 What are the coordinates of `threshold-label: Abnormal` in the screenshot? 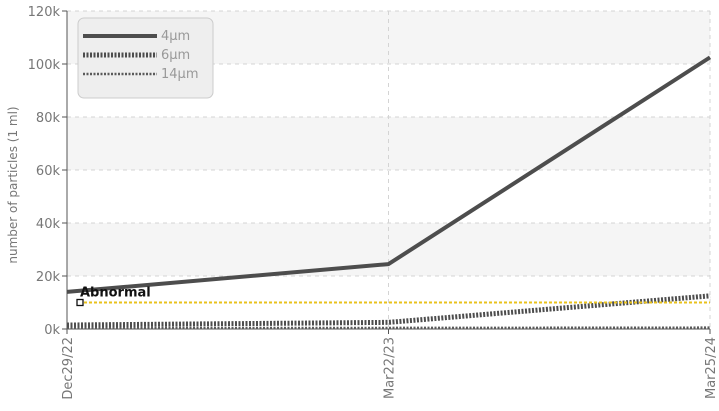 It's located at (115, 293).